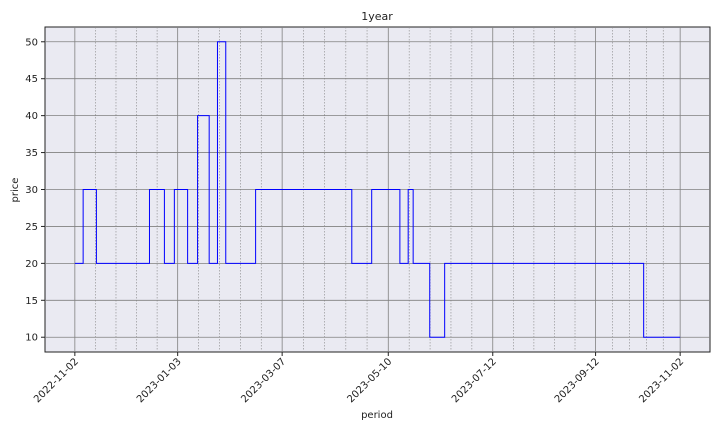  What do you see at coordinates (377, 16) in the screenshot?
I see `chart-title: 1year` at bounding box center [377, 16].